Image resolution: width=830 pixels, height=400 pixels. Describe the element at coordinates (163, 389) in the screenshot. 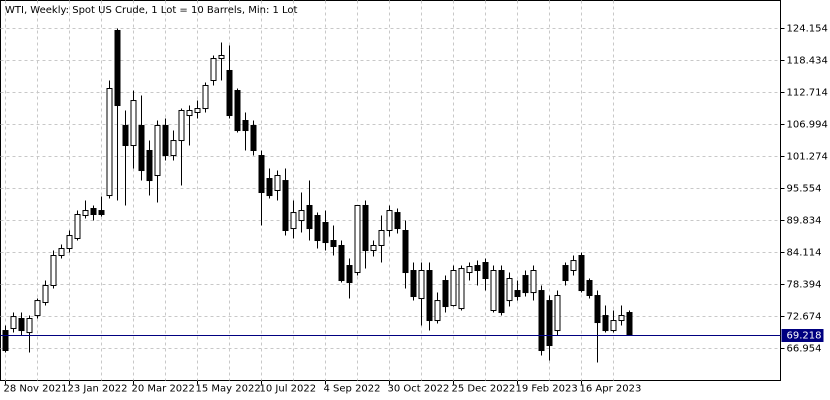

I see `x-tick-label: 20 Mar 2022` at that location.